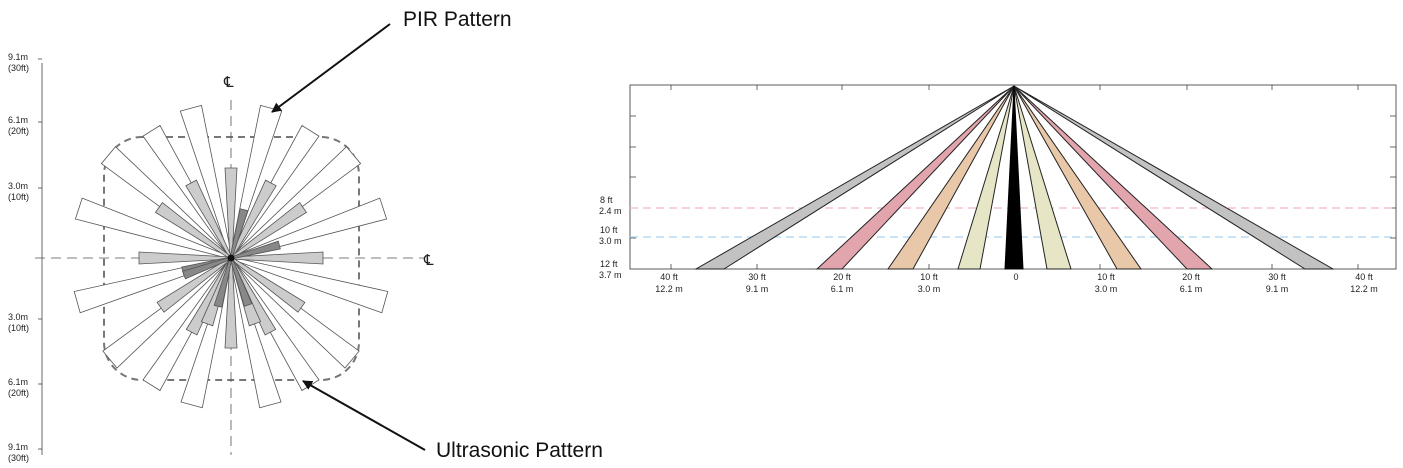 This screenshot has height=468, width=1403. Describe the element at coordinates (457, 19) in the screenshot. I see `pir-pattern-callout: PIR Pattern` at that location.